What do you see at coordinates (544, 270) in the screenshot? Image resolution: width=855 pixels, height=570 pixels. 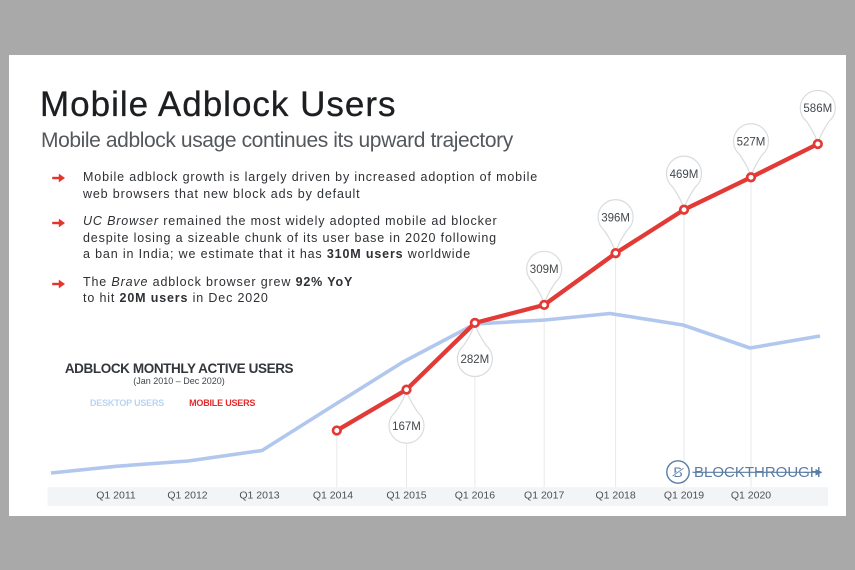 I see `svg-text: 309M` at bounding box center [544, 270].